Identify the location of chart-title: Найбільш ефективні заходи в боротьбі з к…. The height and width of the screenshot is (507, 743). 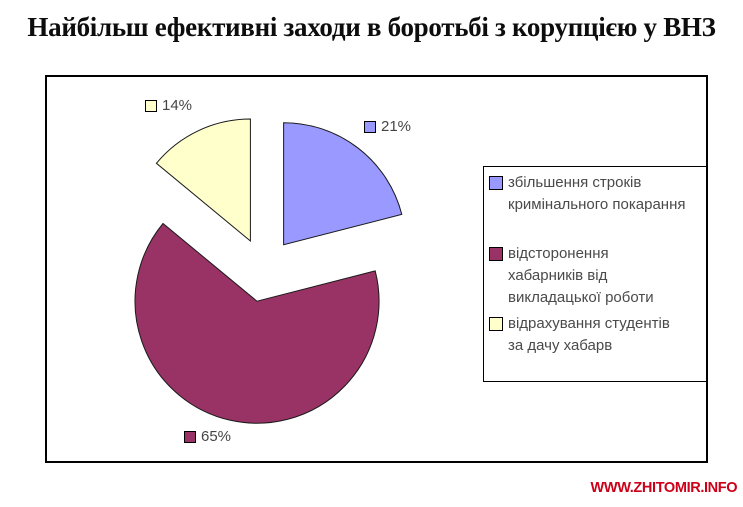
(371, 27).